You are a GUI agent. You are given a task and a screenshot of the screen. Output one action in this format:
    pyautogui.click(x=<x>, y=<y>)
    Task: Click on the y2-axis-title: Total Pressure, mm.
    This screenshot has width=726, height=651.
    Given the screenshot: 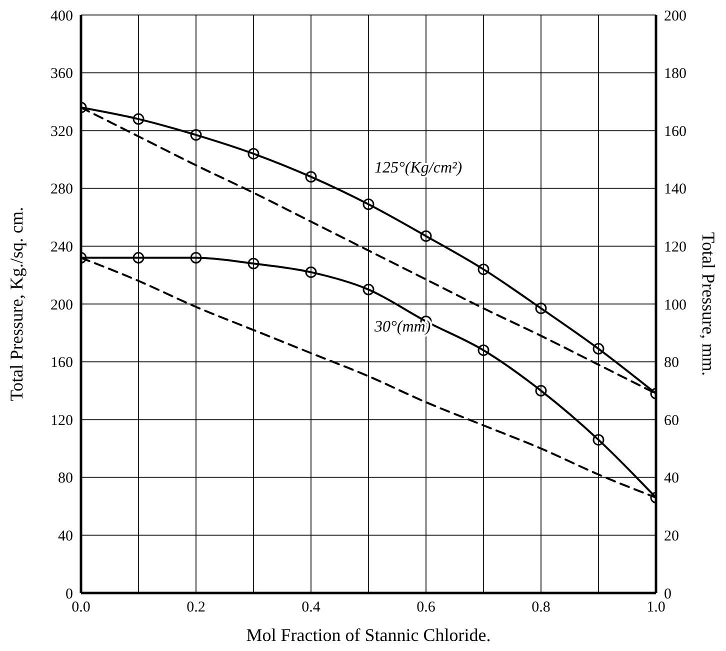 What is the action you would take?
    pyautogui.click(x=708, y=304)
    